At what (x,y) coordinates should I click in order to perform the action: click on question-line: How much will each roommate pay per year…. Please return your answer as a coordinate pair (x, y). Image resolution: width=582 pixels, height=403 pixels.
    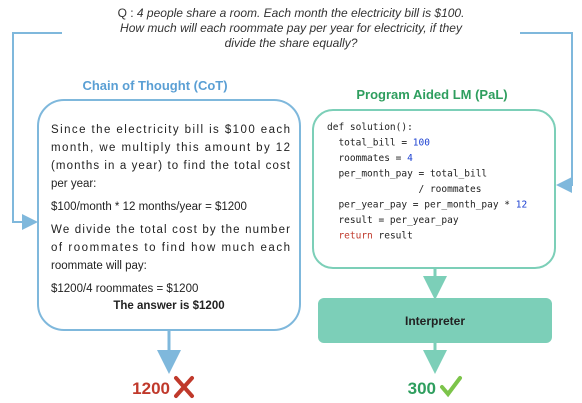
    Looking at the image, I should click on (291, 28).